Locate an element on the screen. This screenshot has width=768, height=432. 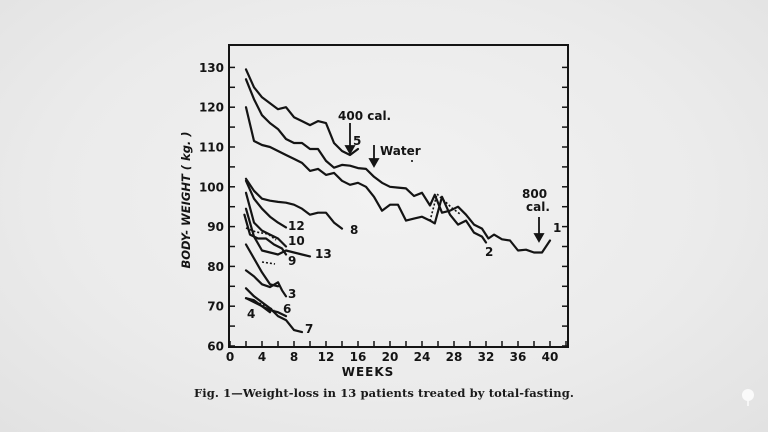
x-axis-label: WEEKS is located at coordinates (368, 372).